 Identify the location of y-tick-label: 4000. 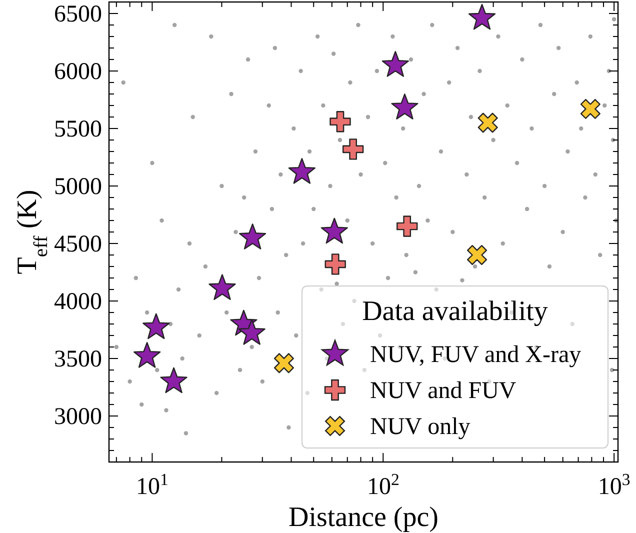
(78, 302).